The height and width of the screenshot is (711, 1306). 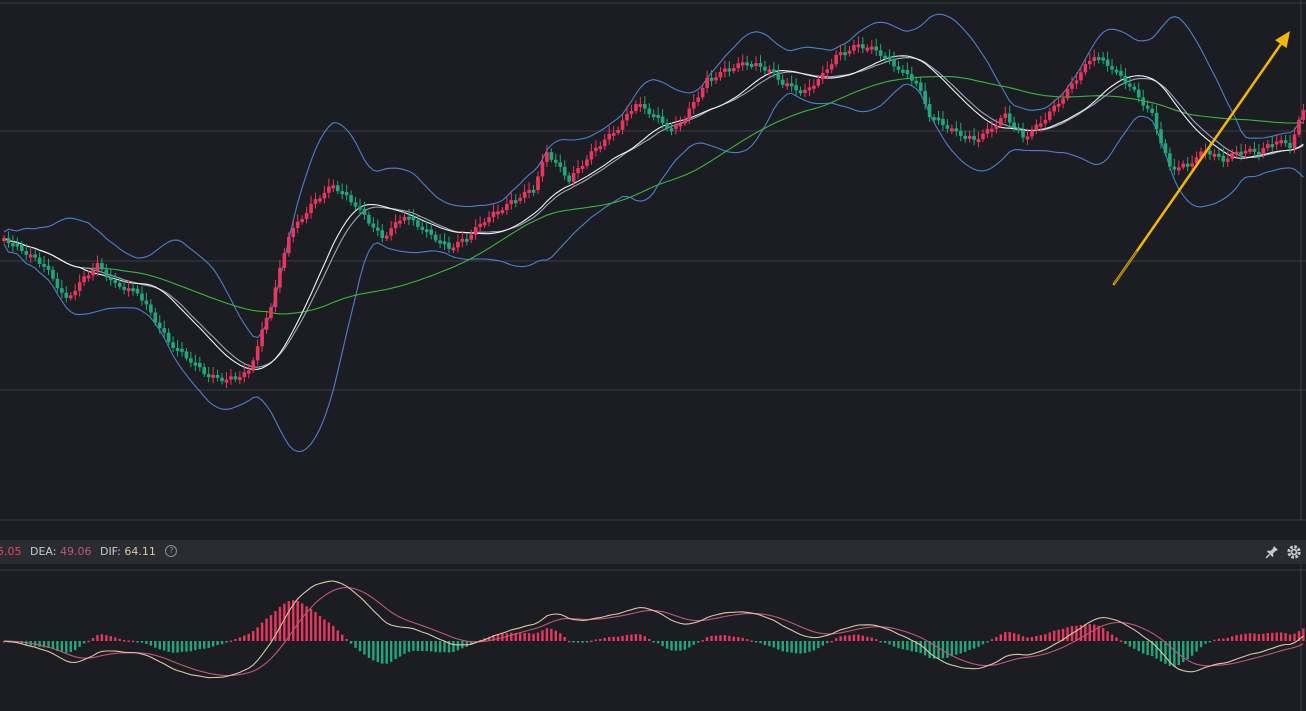 What do you see at coordinates (171, 551) in the screenshot?
I see `question-circle-icon: ?` at bounding box center [171, 551].